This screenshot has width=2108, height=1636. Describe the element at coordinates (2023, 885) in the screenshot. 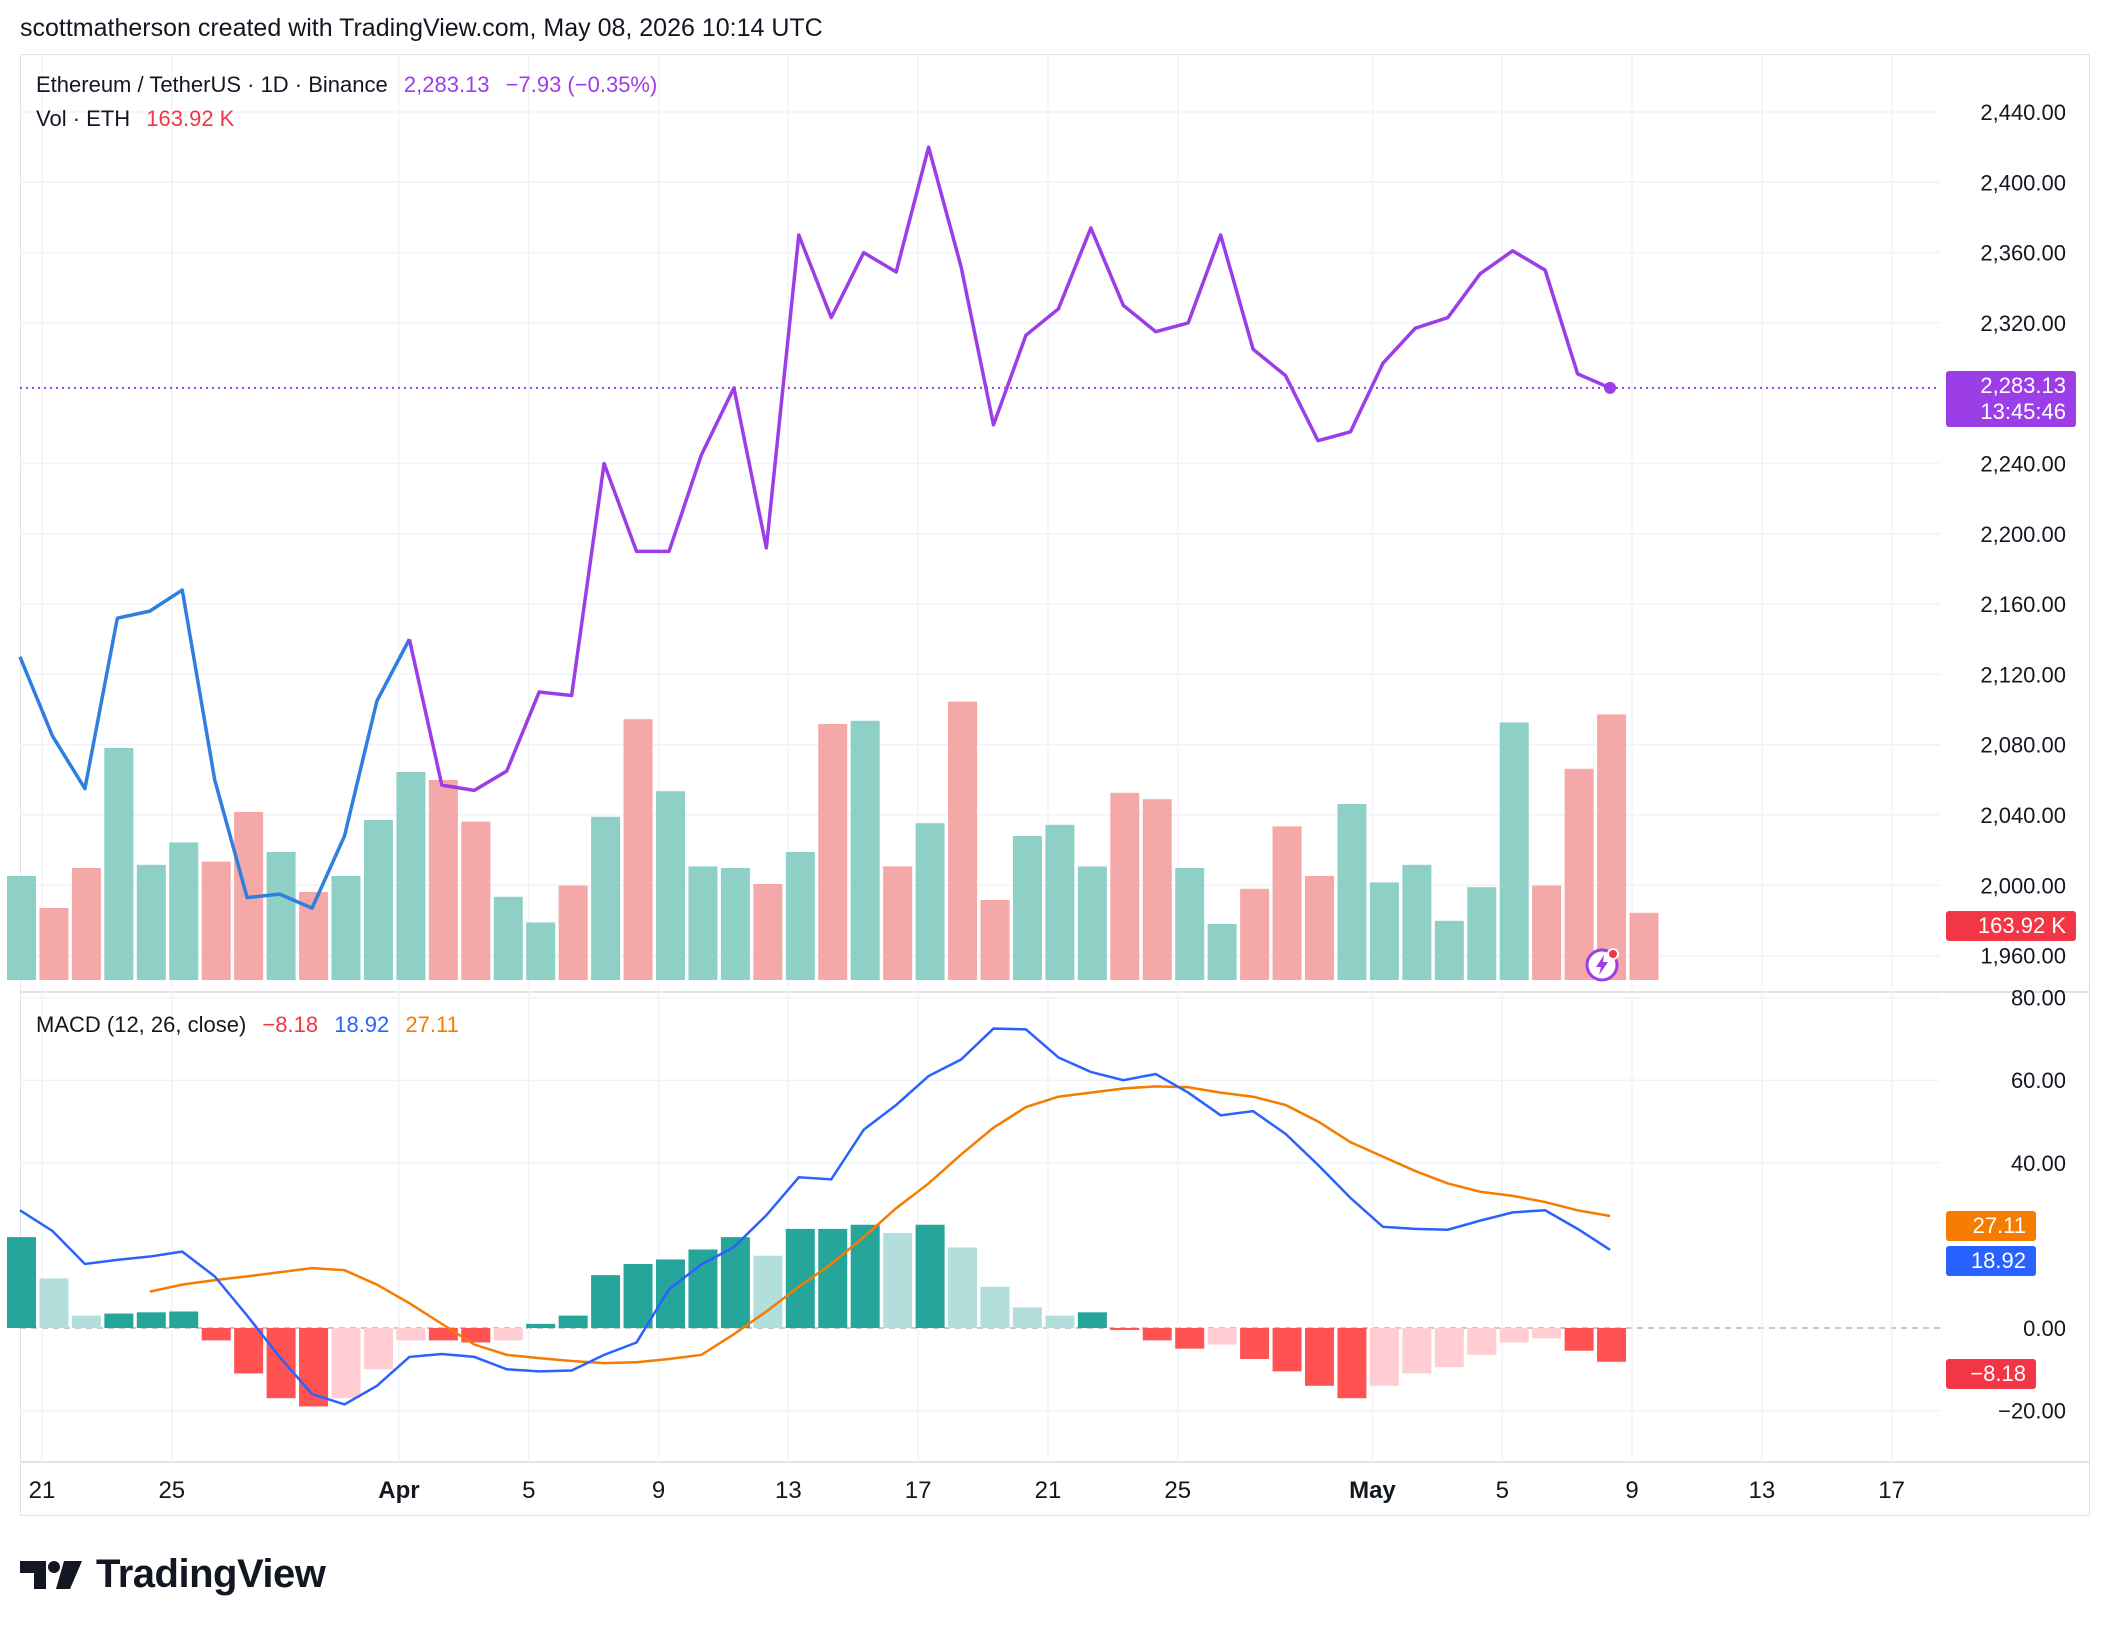

I see `price-axis-tick: 2,000.00` at that location.